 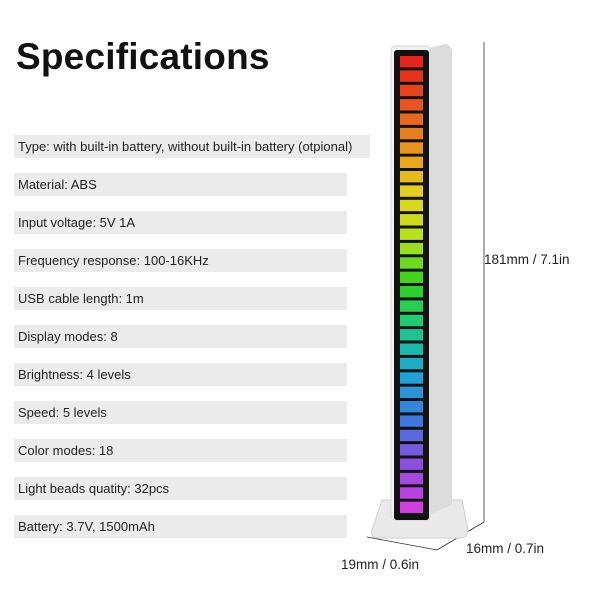 What do you see at coordinates (505, 548) in the screenshot?
I see `depth-label: 16mm / 0.7in` at bounding box center [505, 548].